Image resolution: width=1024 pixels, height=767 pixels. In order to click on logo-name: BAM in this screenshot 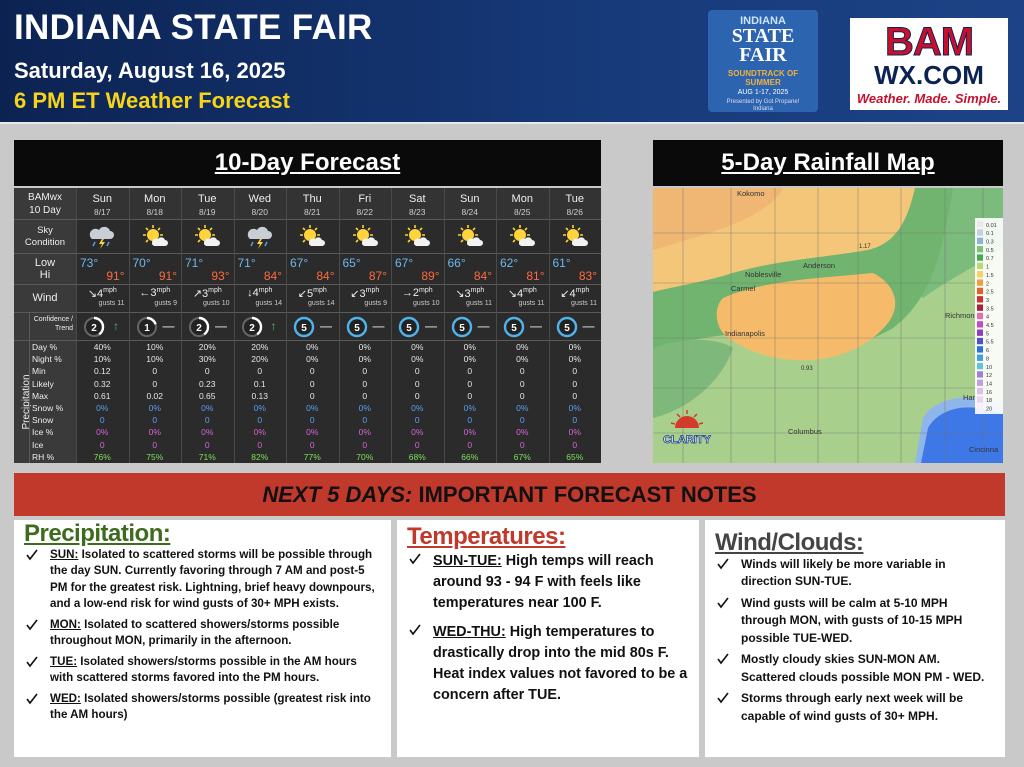, I will do `click(929, 42)`.